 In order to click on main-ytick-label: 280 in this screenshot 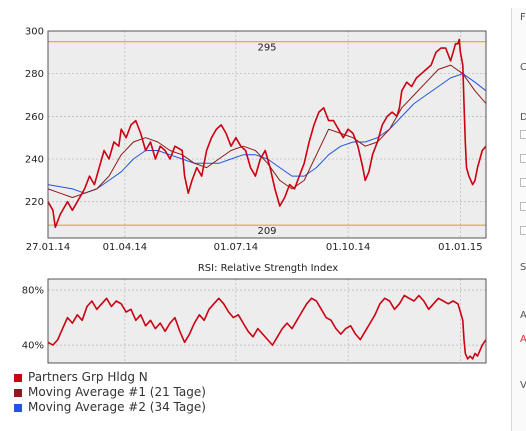, I will do `click(34, 74)`.